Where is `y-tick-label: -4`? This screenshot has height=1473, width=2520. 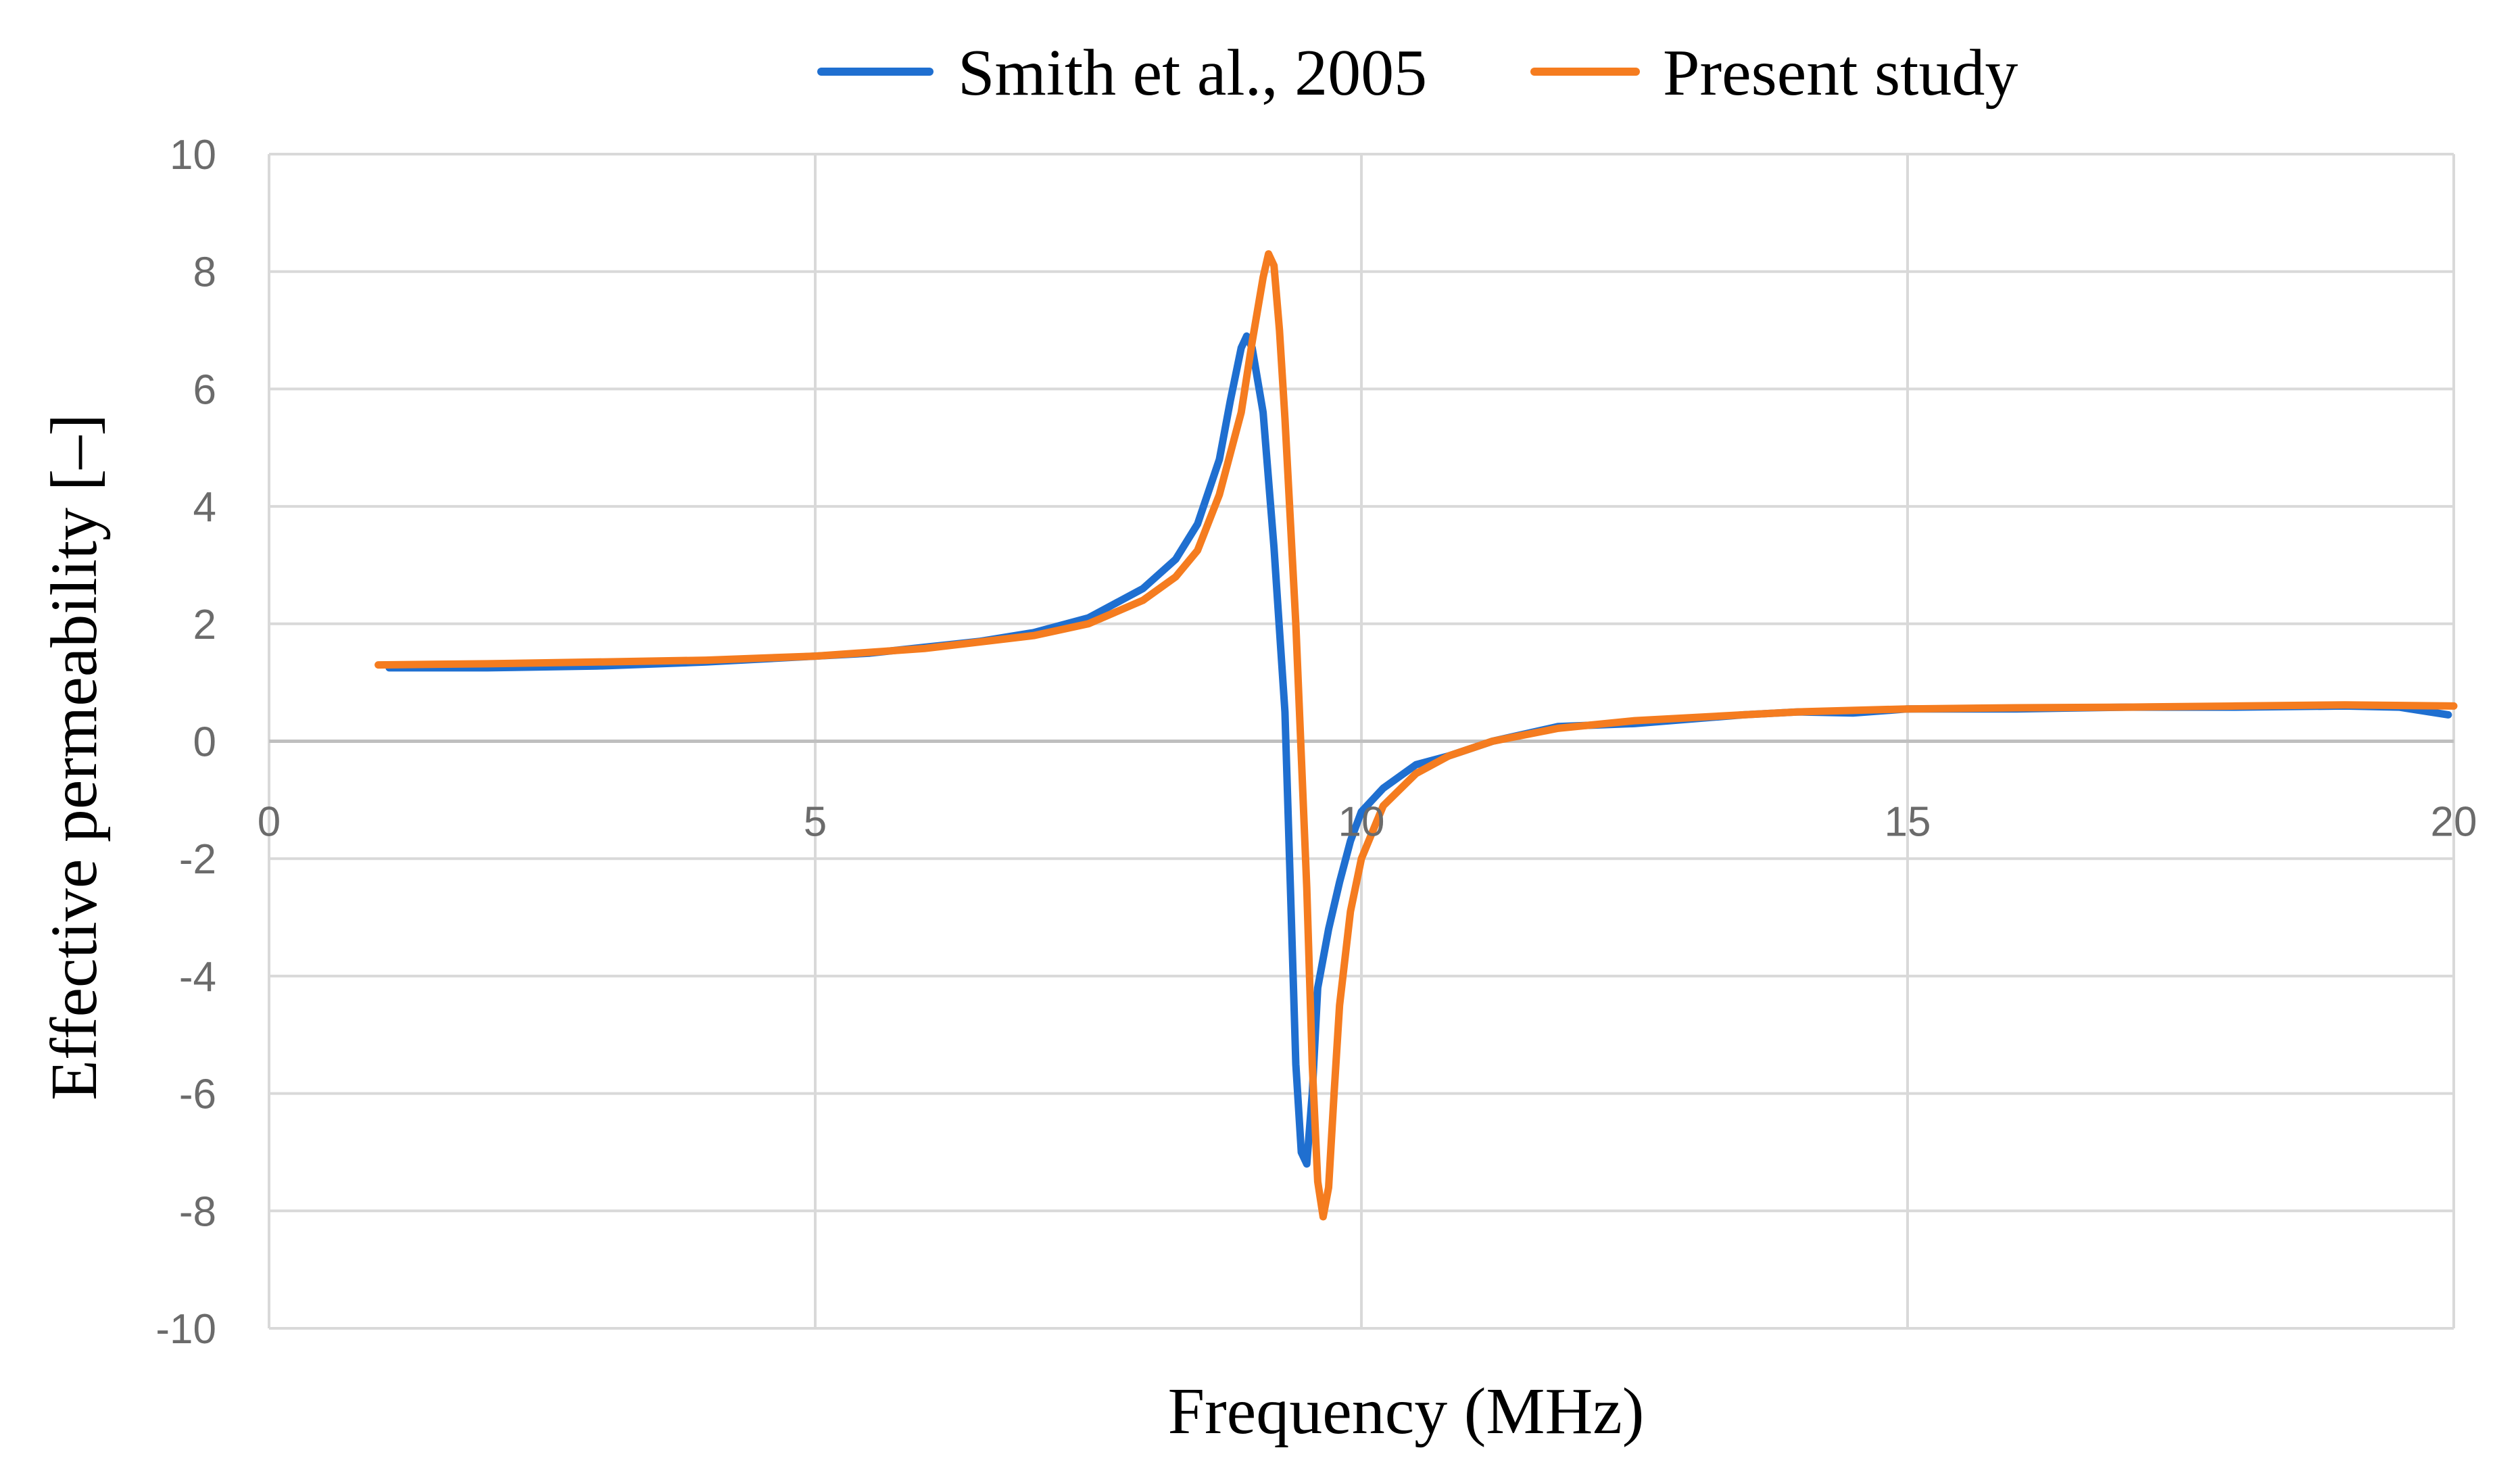 y-tick-label: -4 is located at coordinates (197, 977).